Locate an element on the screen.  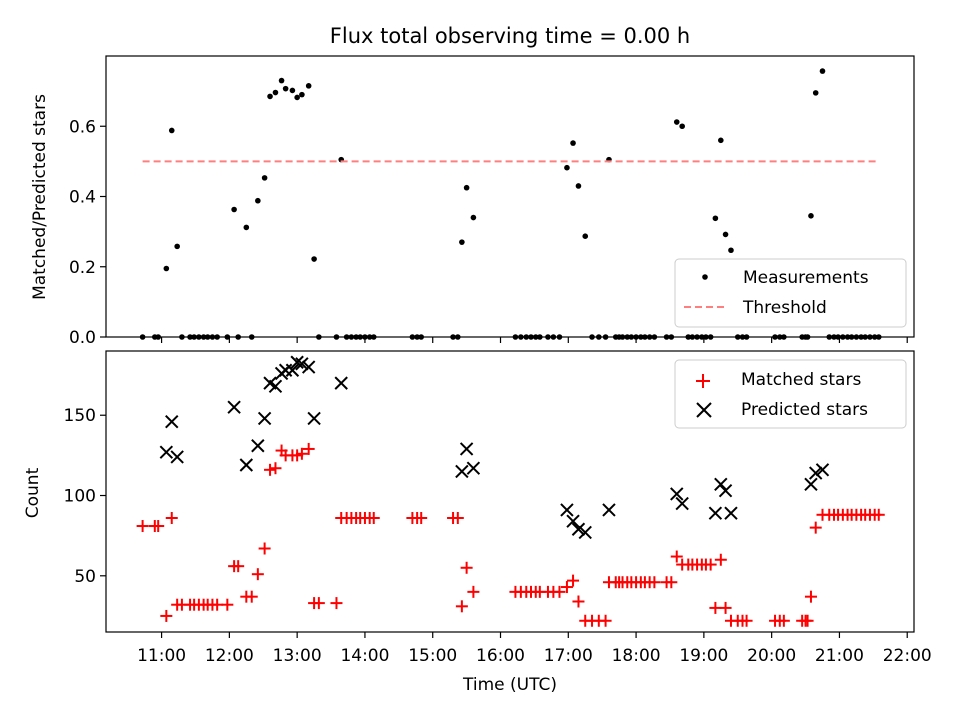
legend-measurements-marker is located at coordinates (705, 277).